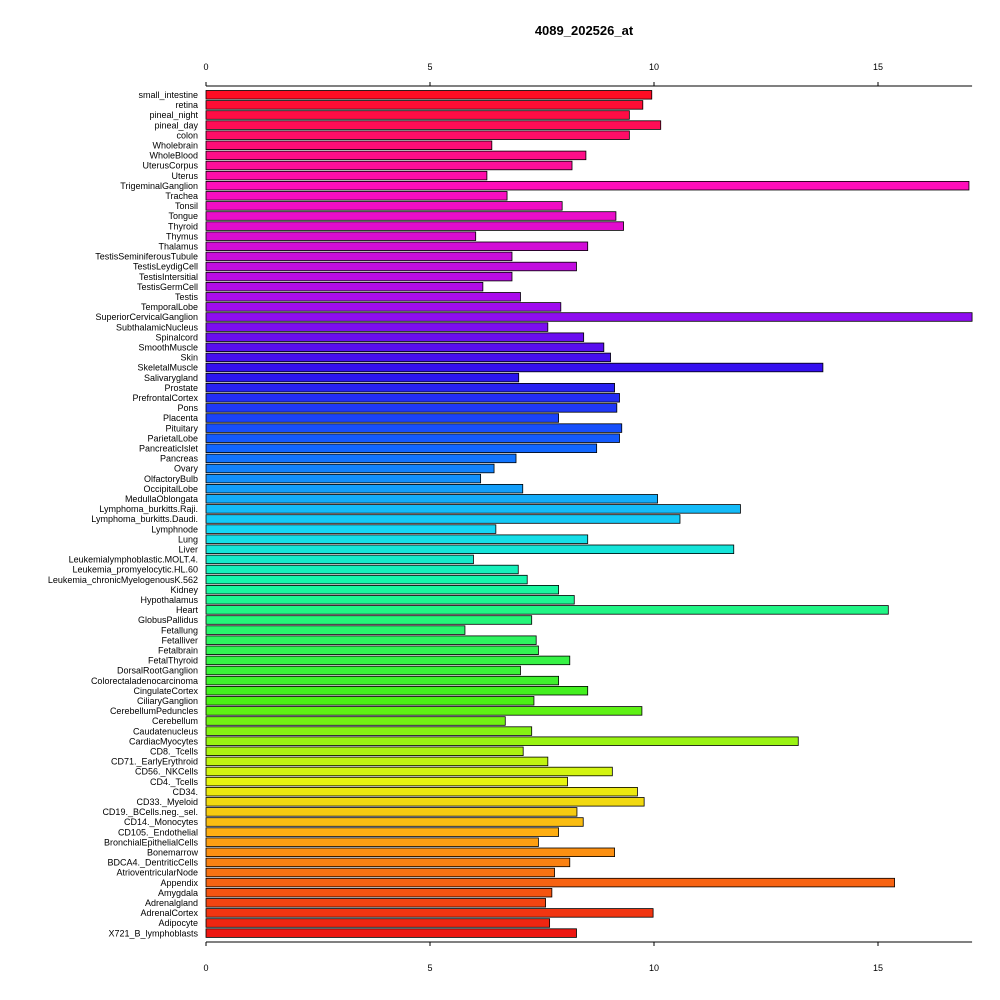  I want to click on bar-Leukemialymphoblastic.MOLT.4., so click(339, 559).